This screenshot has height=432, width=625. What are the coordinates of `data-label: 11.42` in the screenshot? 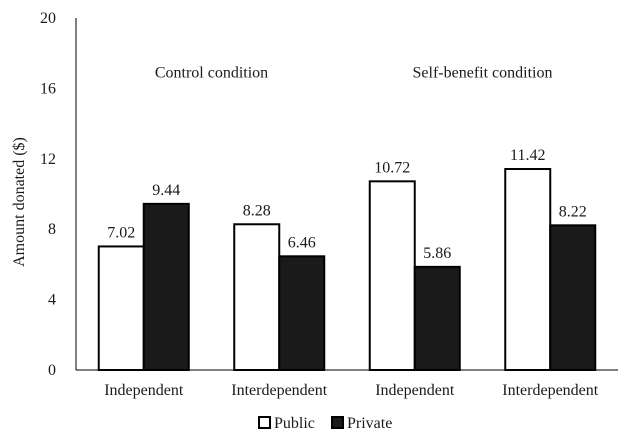 It's located at (527, 155).